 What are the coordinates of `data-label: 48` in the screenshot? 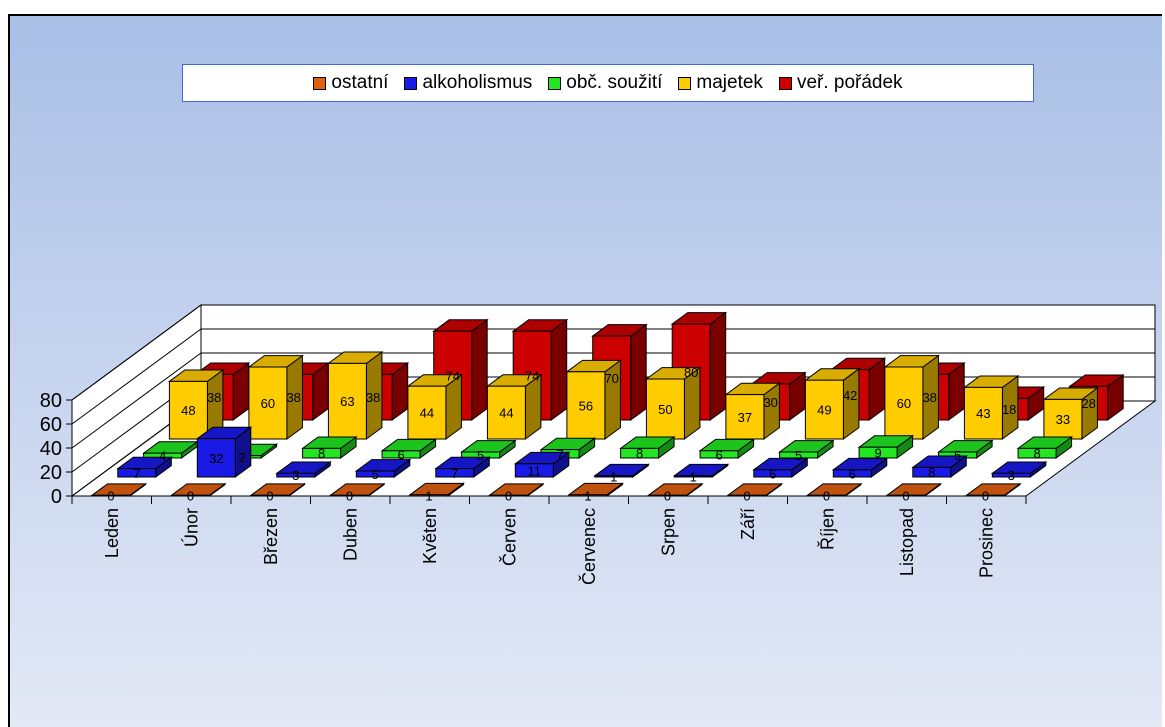 It's located at (188, 410).